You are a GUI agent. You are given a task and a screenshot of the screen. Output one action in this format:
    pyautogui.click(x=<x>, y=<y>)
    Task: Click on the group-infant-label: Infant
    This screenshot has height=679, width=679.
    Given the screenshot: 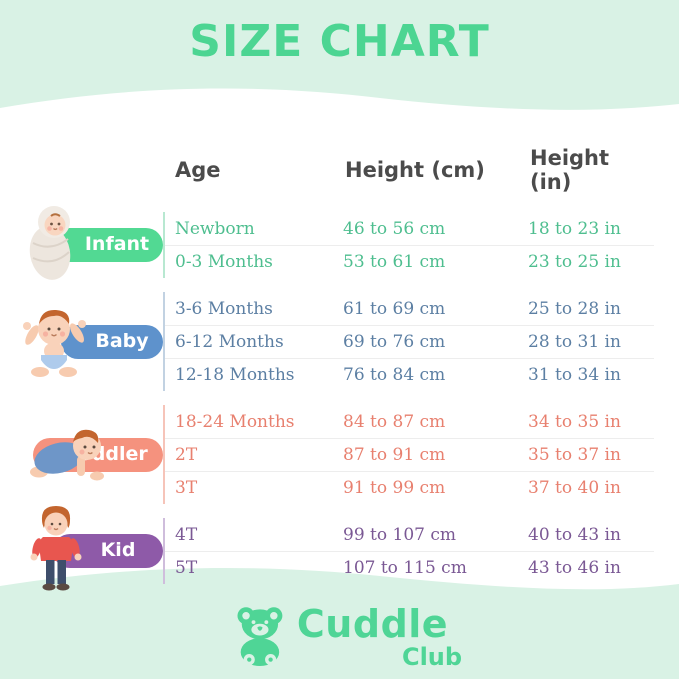 What is the action you would take?
    pyautogui.click(x=94, y=243)
    